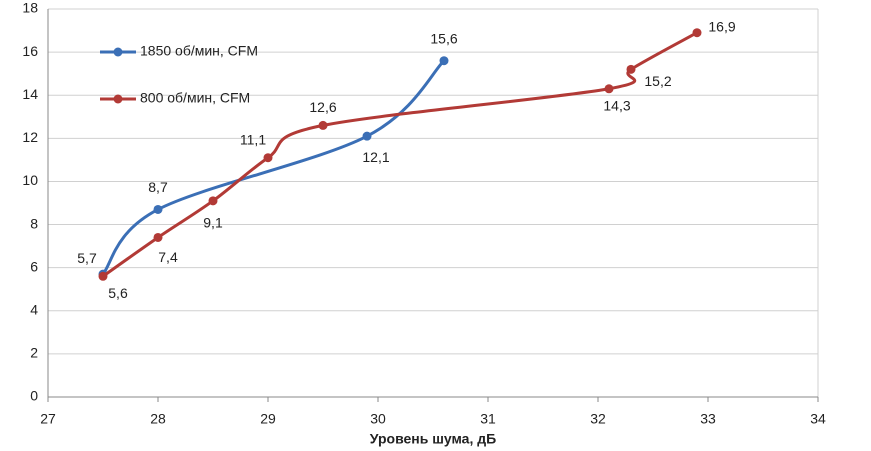 The width and height of the screenshot is (871, 451). Describe the element at coordinates (657, 81) in the screenshot. I see `data-label: 15,2` at that location.